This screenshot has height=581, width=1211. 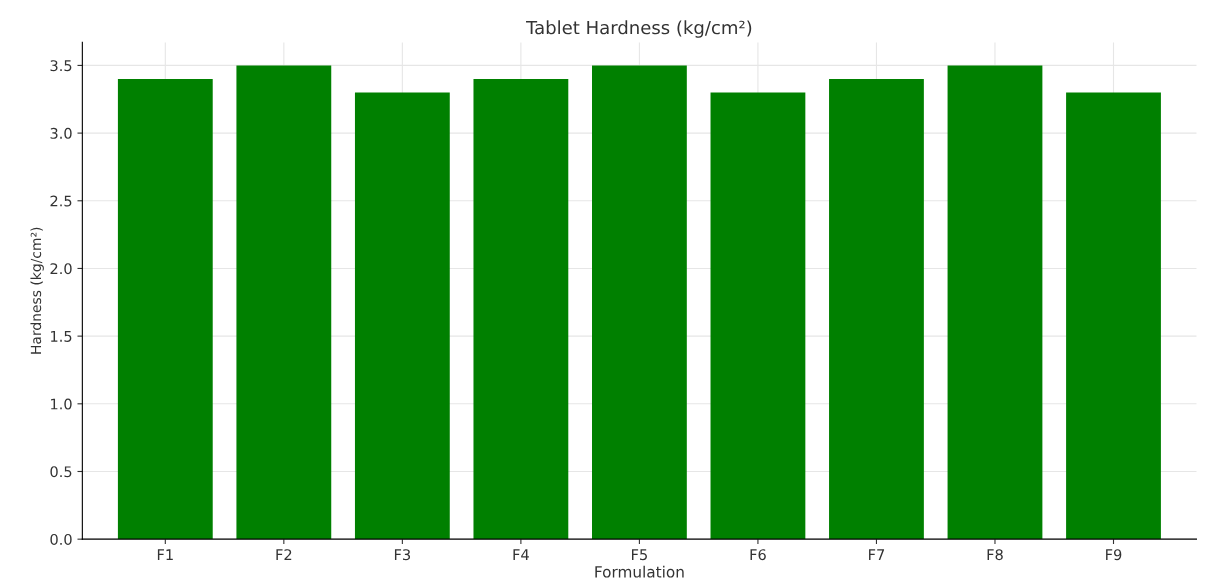 What do you see at coordinates (995, 555) in the screenshot?
I see `x-tick-label: F8` at bounding box center [995, 555].